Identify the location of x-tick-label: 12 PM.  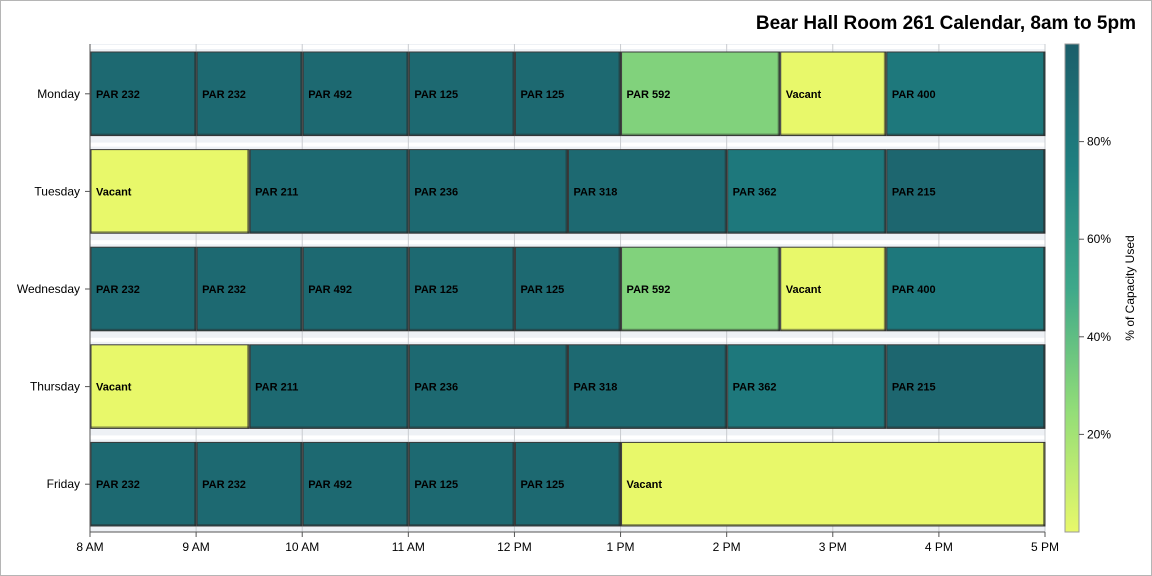
(514, 547).